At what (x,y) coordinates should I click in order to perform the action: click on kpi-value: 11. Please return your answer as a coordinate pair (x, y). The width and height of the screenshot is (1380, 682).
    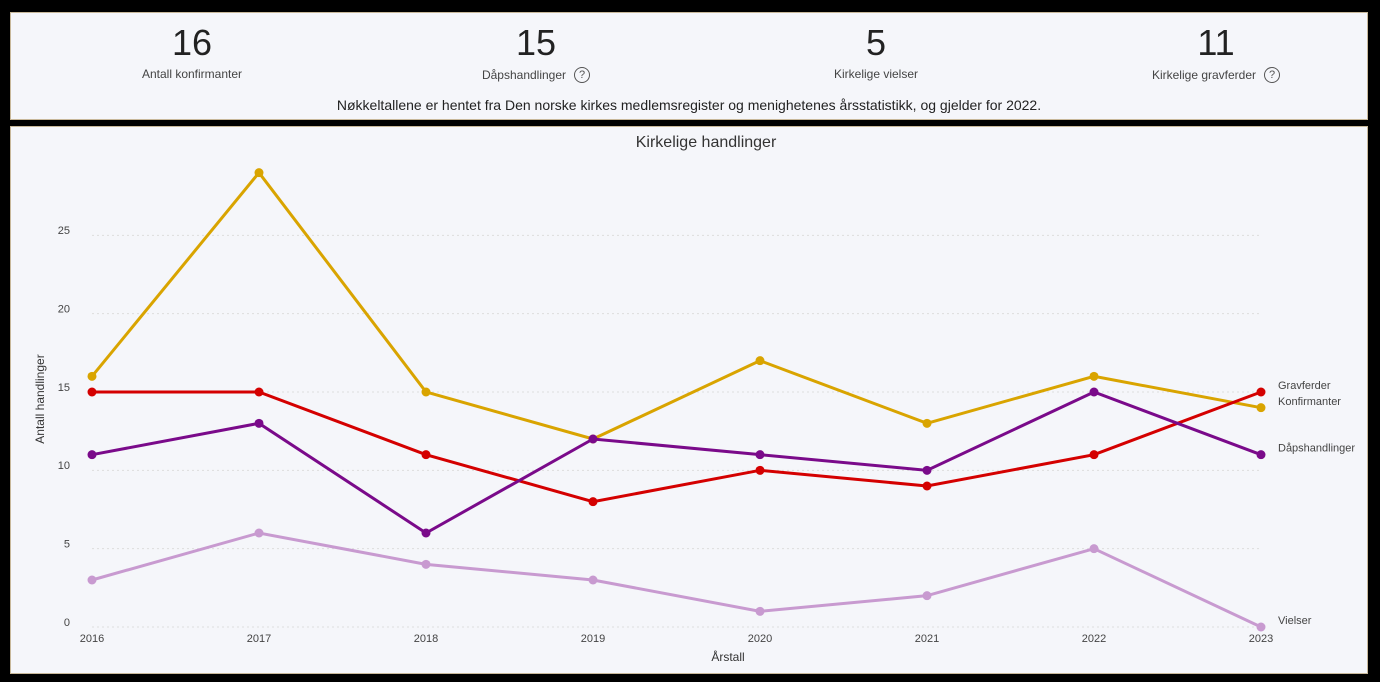
    Looking at the image, I should click on (1216, 42).